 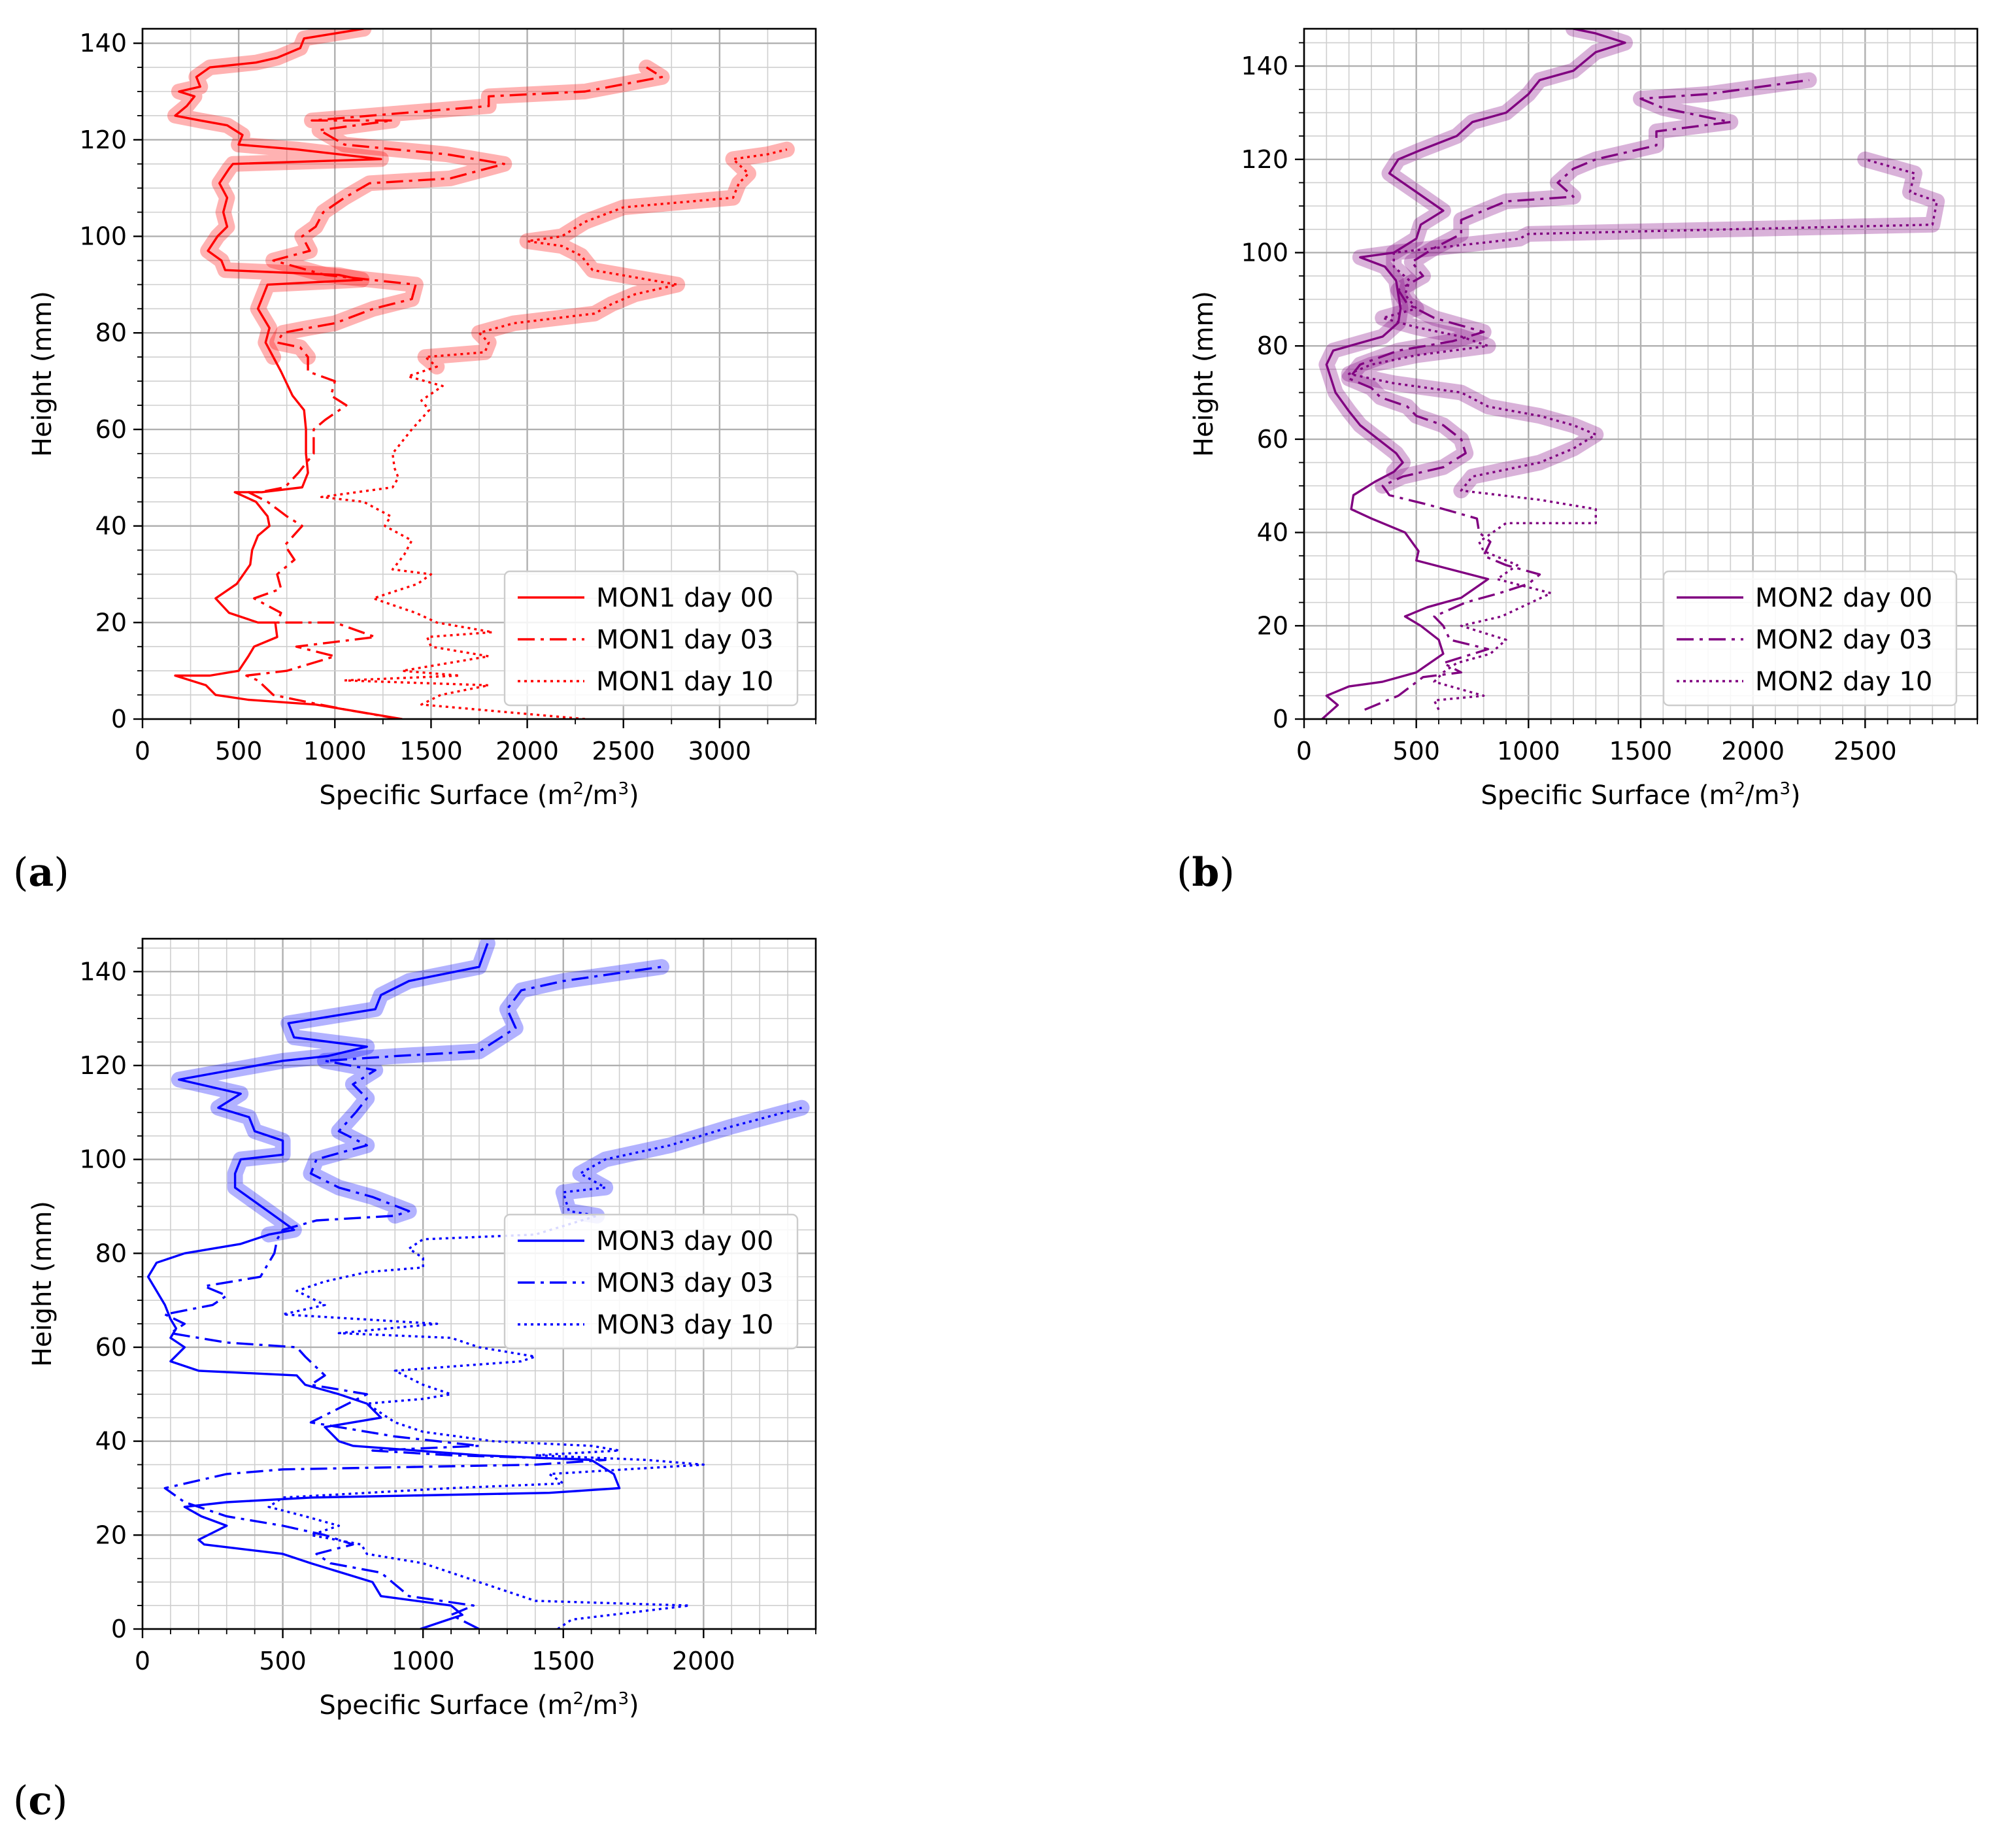 I want to click on legend-entry-1: MON2 day 03, so click(x=1844, y=640).